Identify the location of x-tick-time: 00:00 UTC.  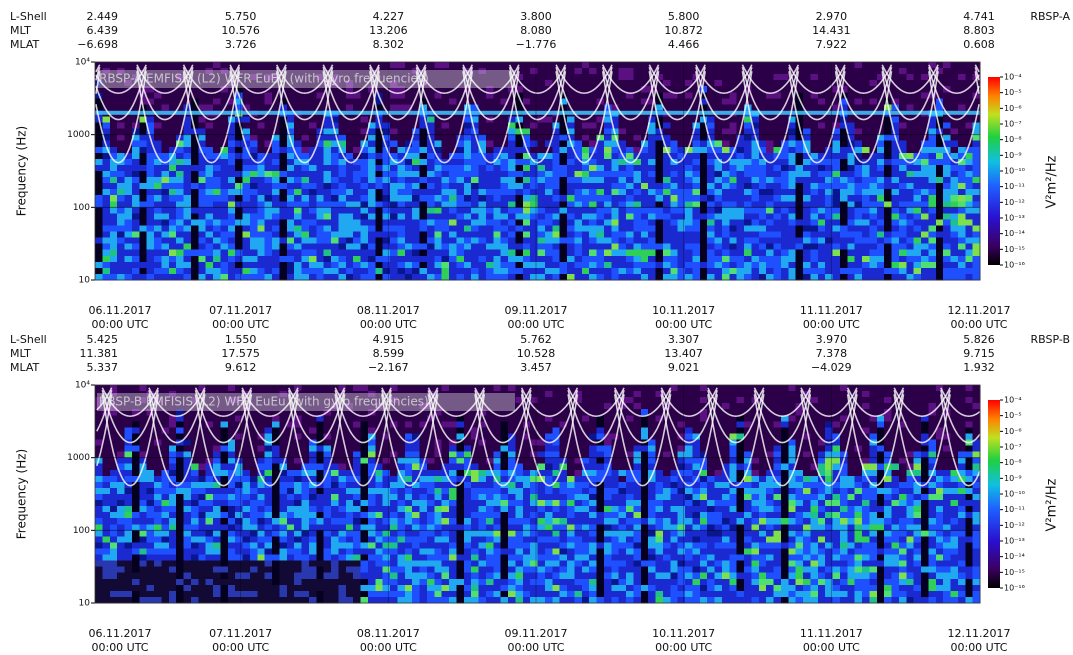
(683, 324).